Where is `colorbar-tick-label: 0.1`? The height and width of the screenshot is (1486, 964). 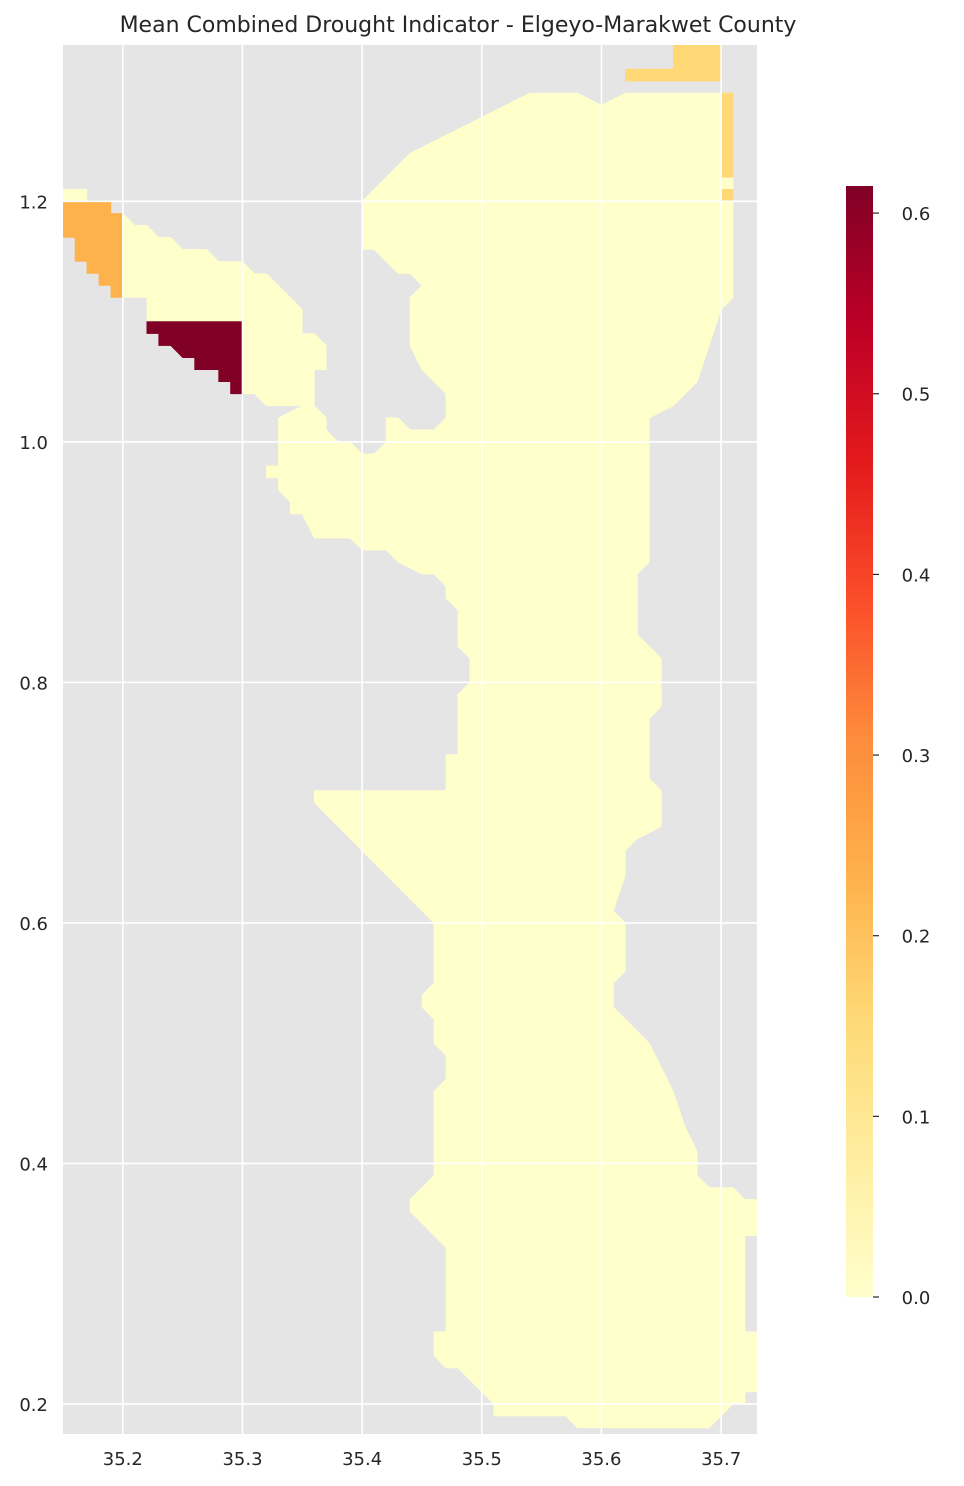 colorbar-tick-label: 0.1 is located at coordinates (916, 1117).